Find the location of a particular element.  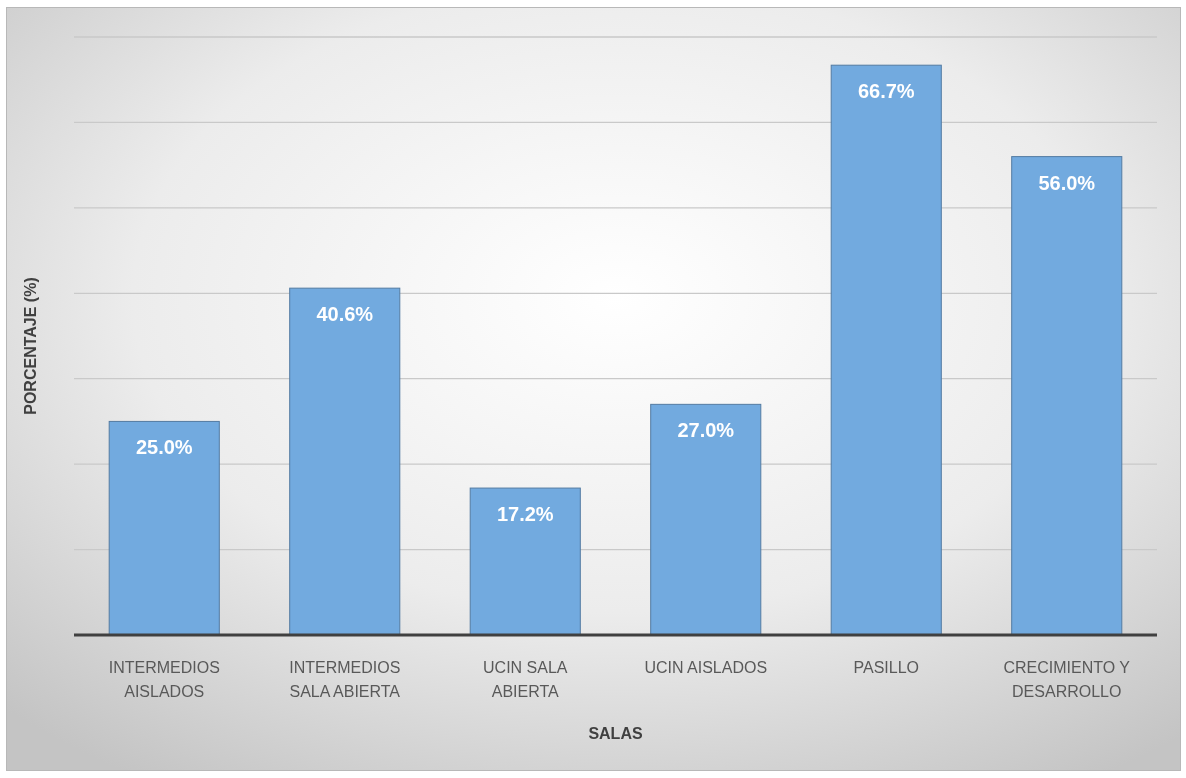

x-tick-label: CRECIMIENTO Y DESARROLLO is located at coordinates (1067, 679).